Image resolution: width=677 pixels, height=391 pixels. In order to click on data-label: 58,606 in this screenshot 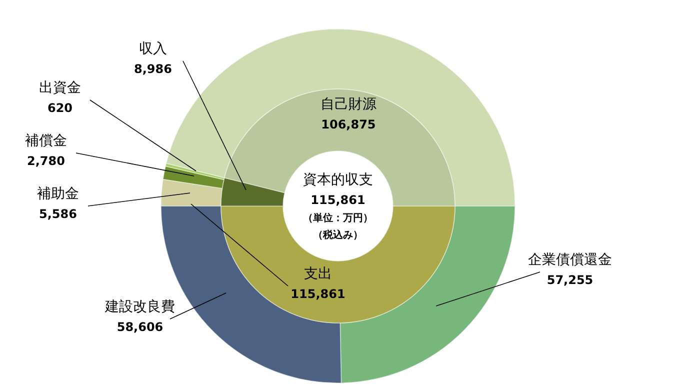, I will do `click(140, 327)`.